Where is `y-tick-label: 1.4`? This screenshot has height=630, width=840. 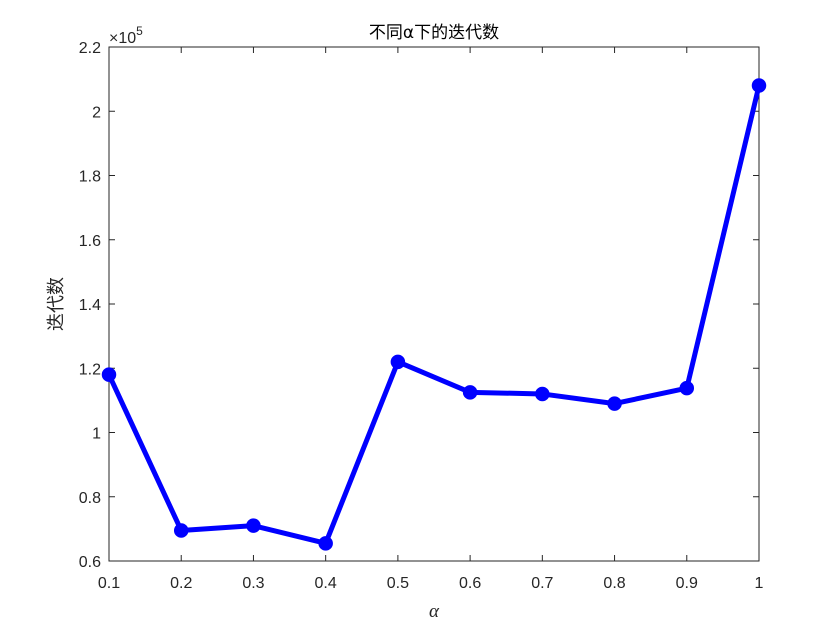 y-tick-label: 1.4 is located at coordinates (90, 305).